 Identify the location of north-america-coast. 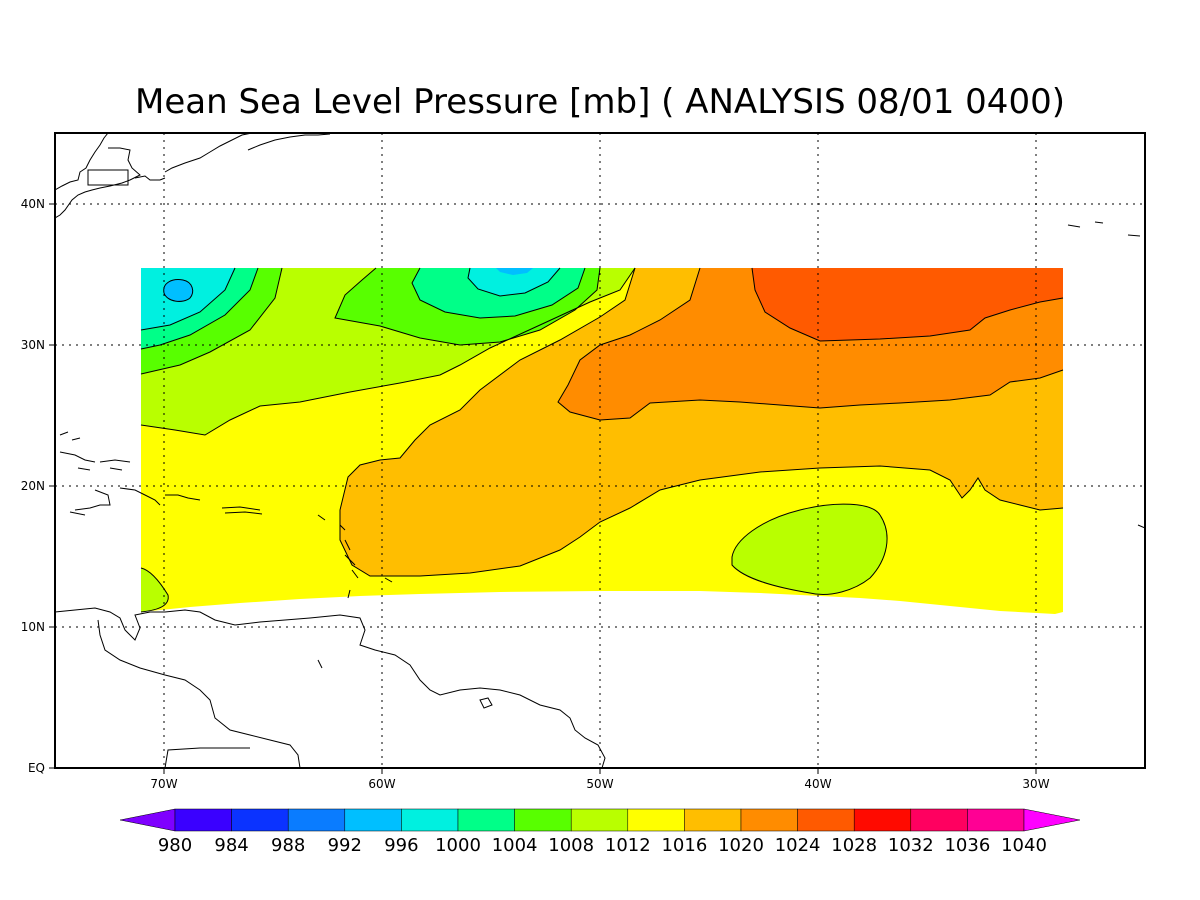
(98, 176).